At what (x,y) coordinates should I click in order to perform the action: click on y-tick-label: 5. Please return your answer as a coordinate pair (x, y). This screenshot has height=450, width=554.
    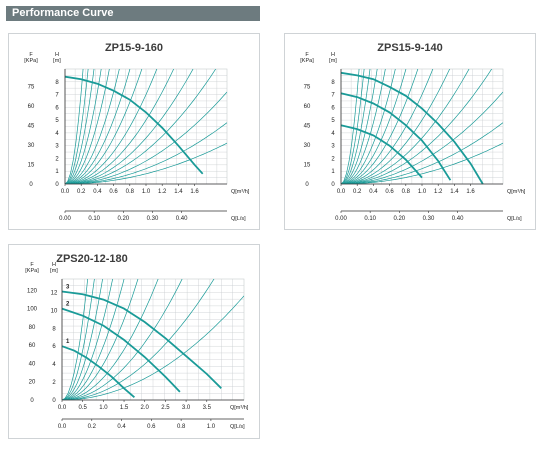
    Looking at the image, I should click on (333, 121).